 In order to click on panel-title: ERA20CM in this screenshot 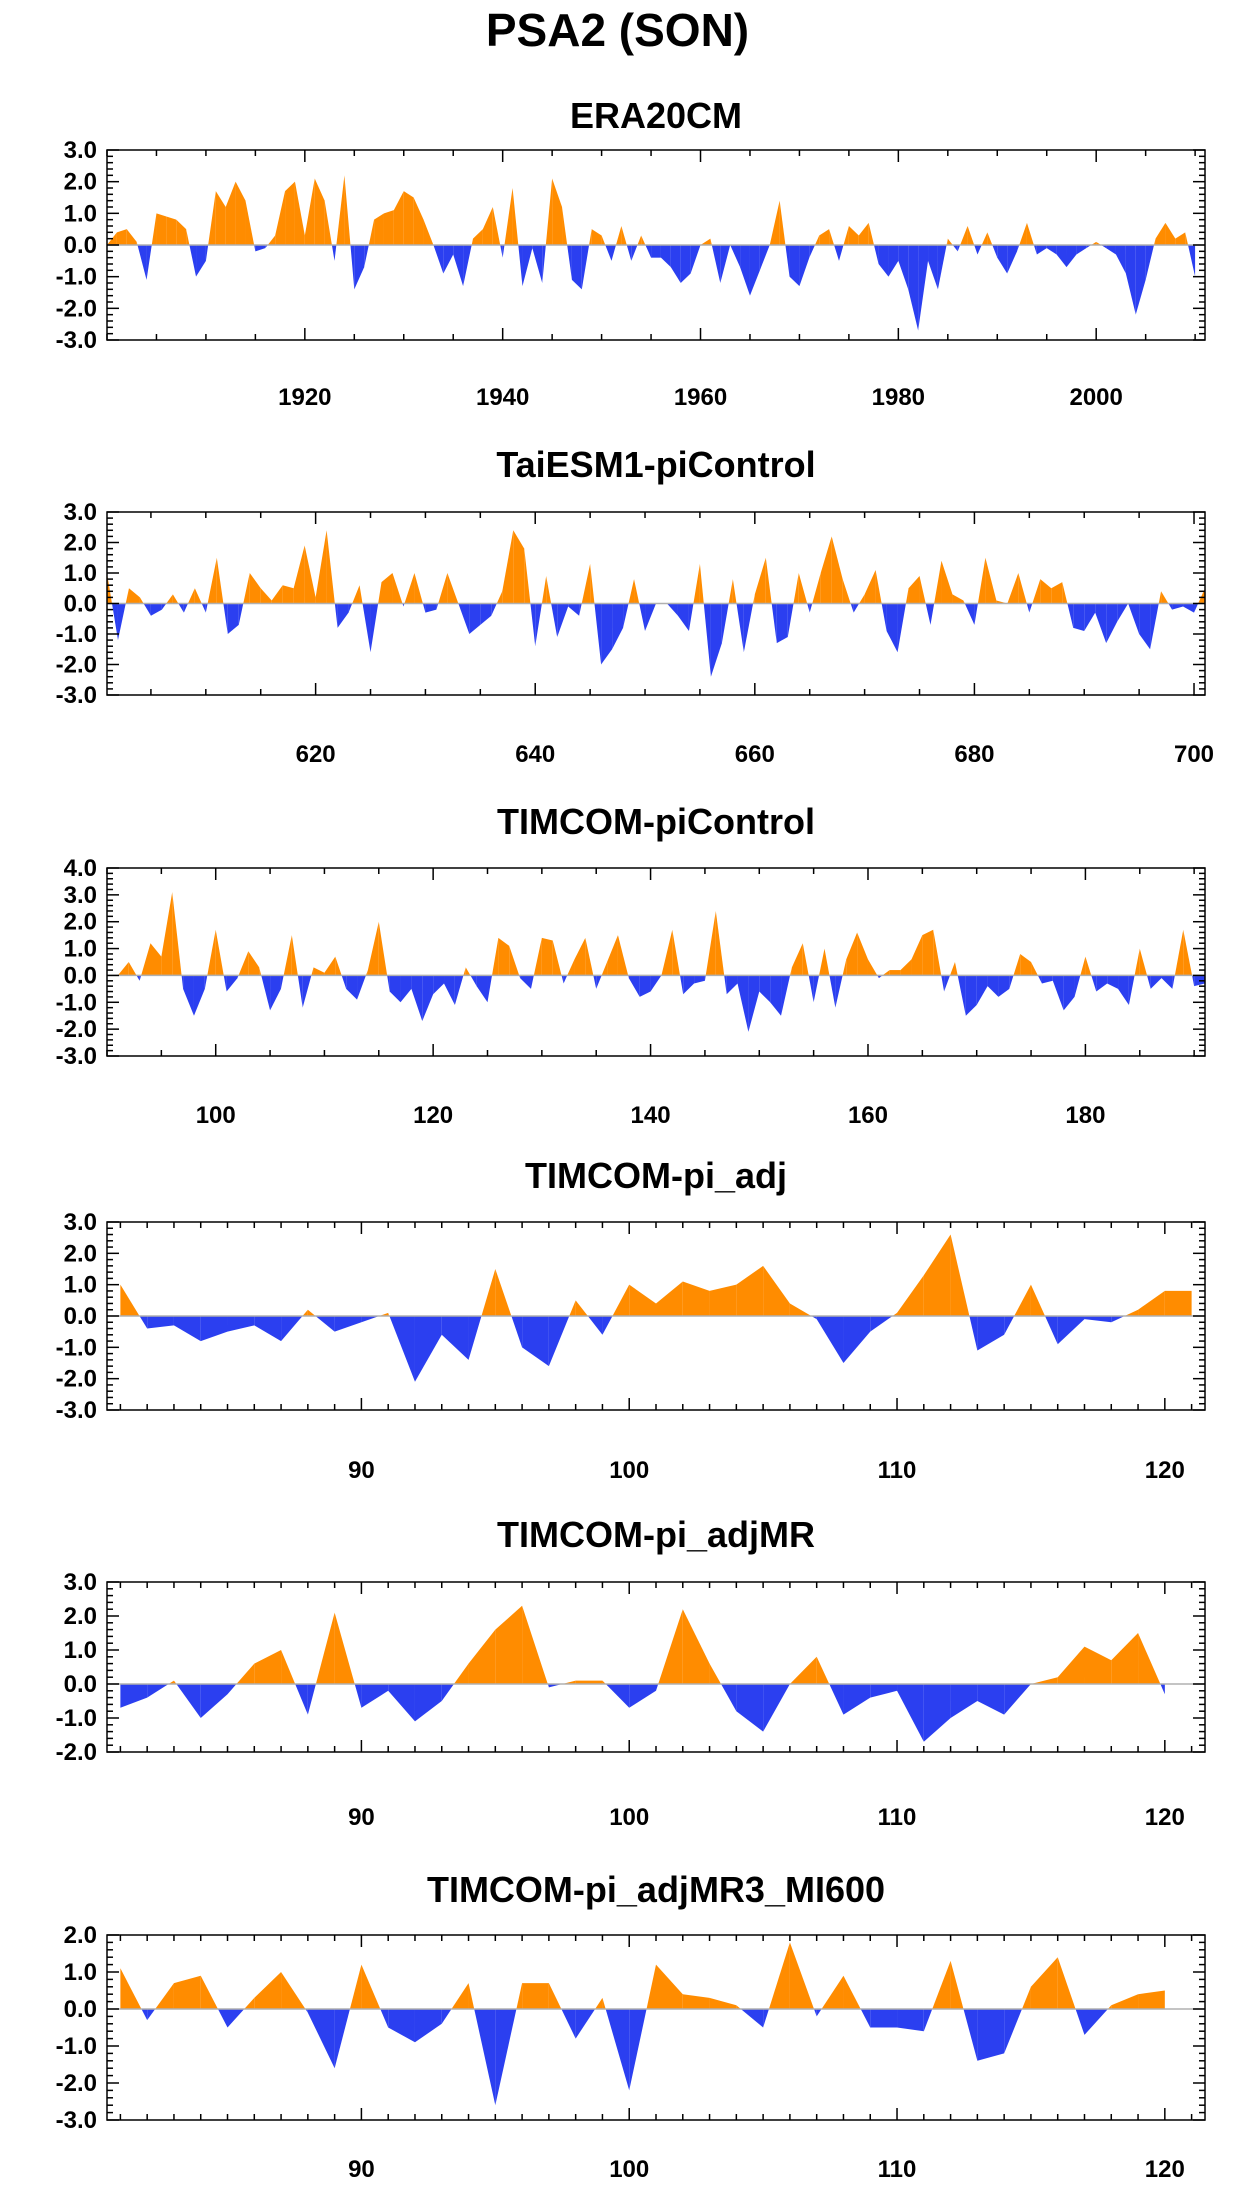, I will do `click(656, 115)`.